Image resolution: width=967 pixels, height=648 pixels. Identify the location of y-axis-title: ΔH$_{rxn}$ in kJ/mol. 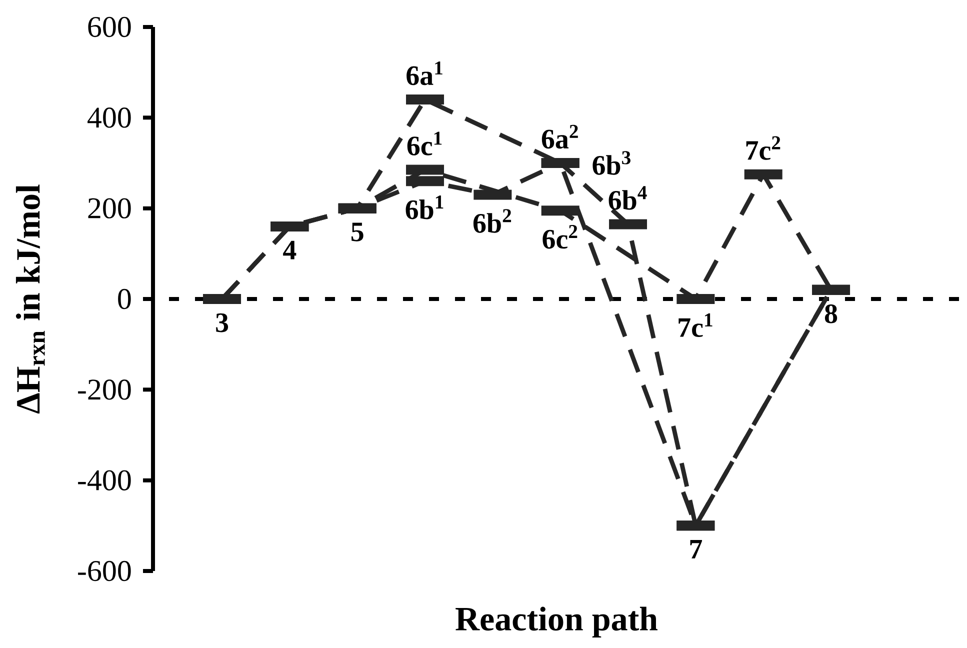
(30, 299).